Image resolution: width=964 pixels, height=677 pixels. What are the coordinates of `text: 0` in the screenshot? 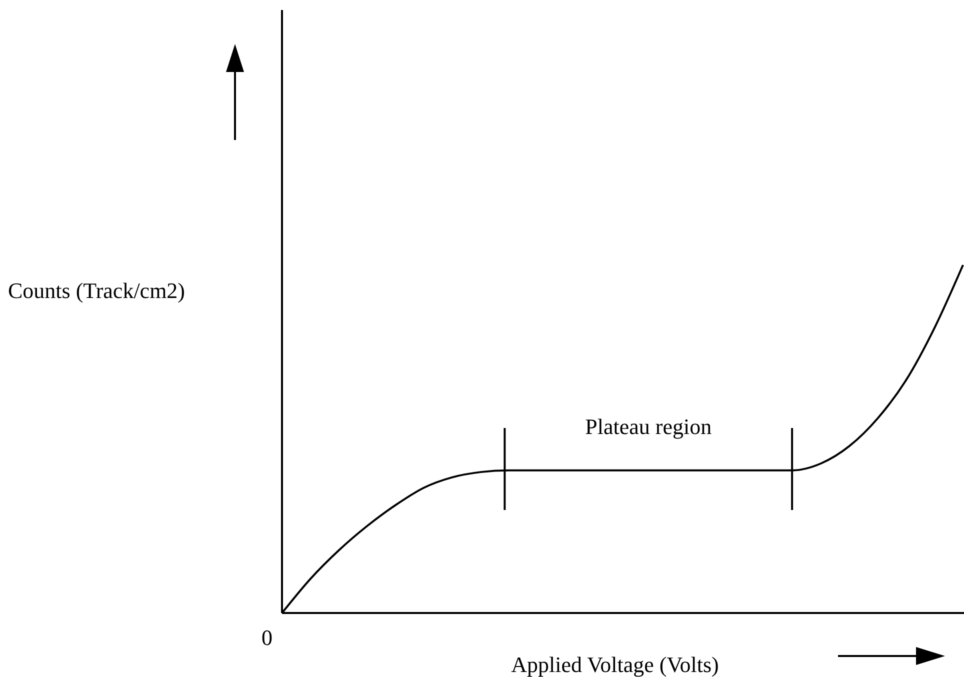 It's located at (267, 637).